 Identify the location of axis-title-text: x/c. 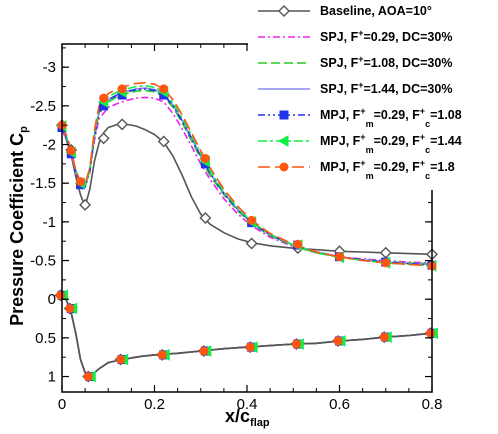
(237, 416).